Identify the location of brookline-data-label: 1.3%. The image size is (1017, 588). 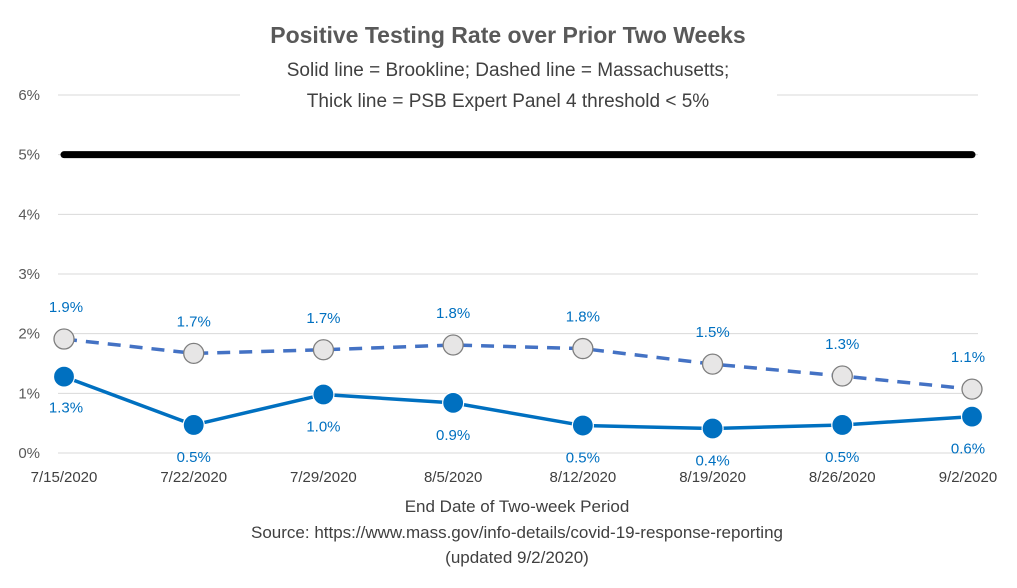
(66, 408).